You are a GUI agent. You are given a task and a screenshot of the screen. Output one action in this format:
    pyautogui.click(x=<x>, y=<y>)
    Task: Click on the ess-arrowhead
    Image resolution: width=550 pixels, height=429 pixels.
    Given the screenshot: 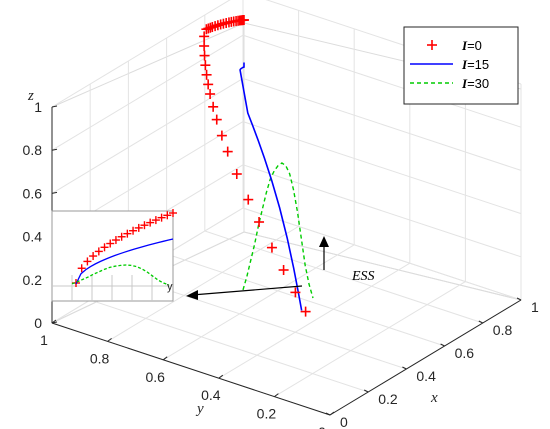 What is the action you would take?
    pyautogui.click(x=324, y=241)
    